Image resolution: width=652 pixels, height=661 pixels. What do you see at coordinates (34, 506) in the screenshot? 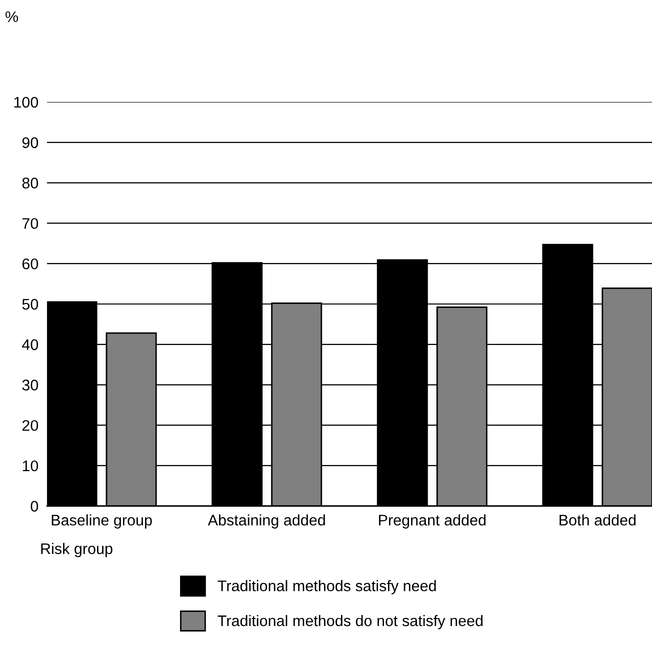
I see `y-tick-label: 0` at bounding box center [34, 506].